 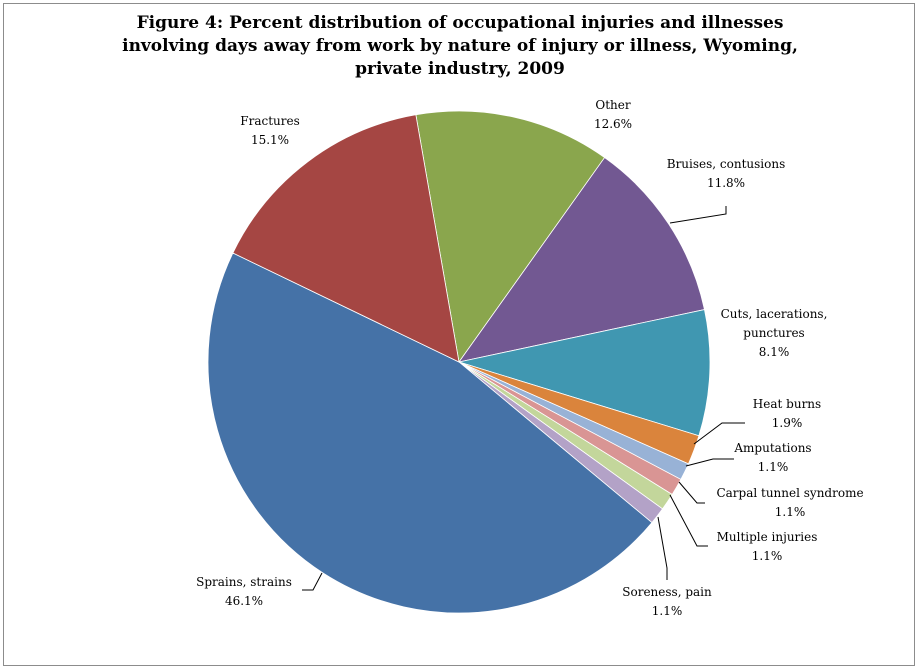 I want to click on slice-value-label-bruises-contusions: 11.8%, so click(x=726, y=183).